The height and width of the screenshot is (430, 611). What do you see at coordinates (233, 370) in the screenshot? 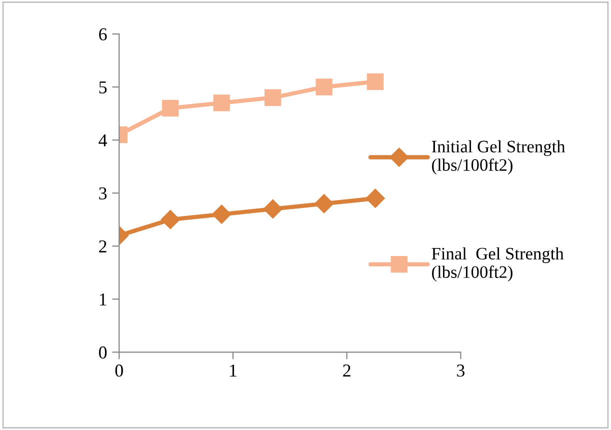
I see `x-tick-label: 1` at bounding box center [233, 370].